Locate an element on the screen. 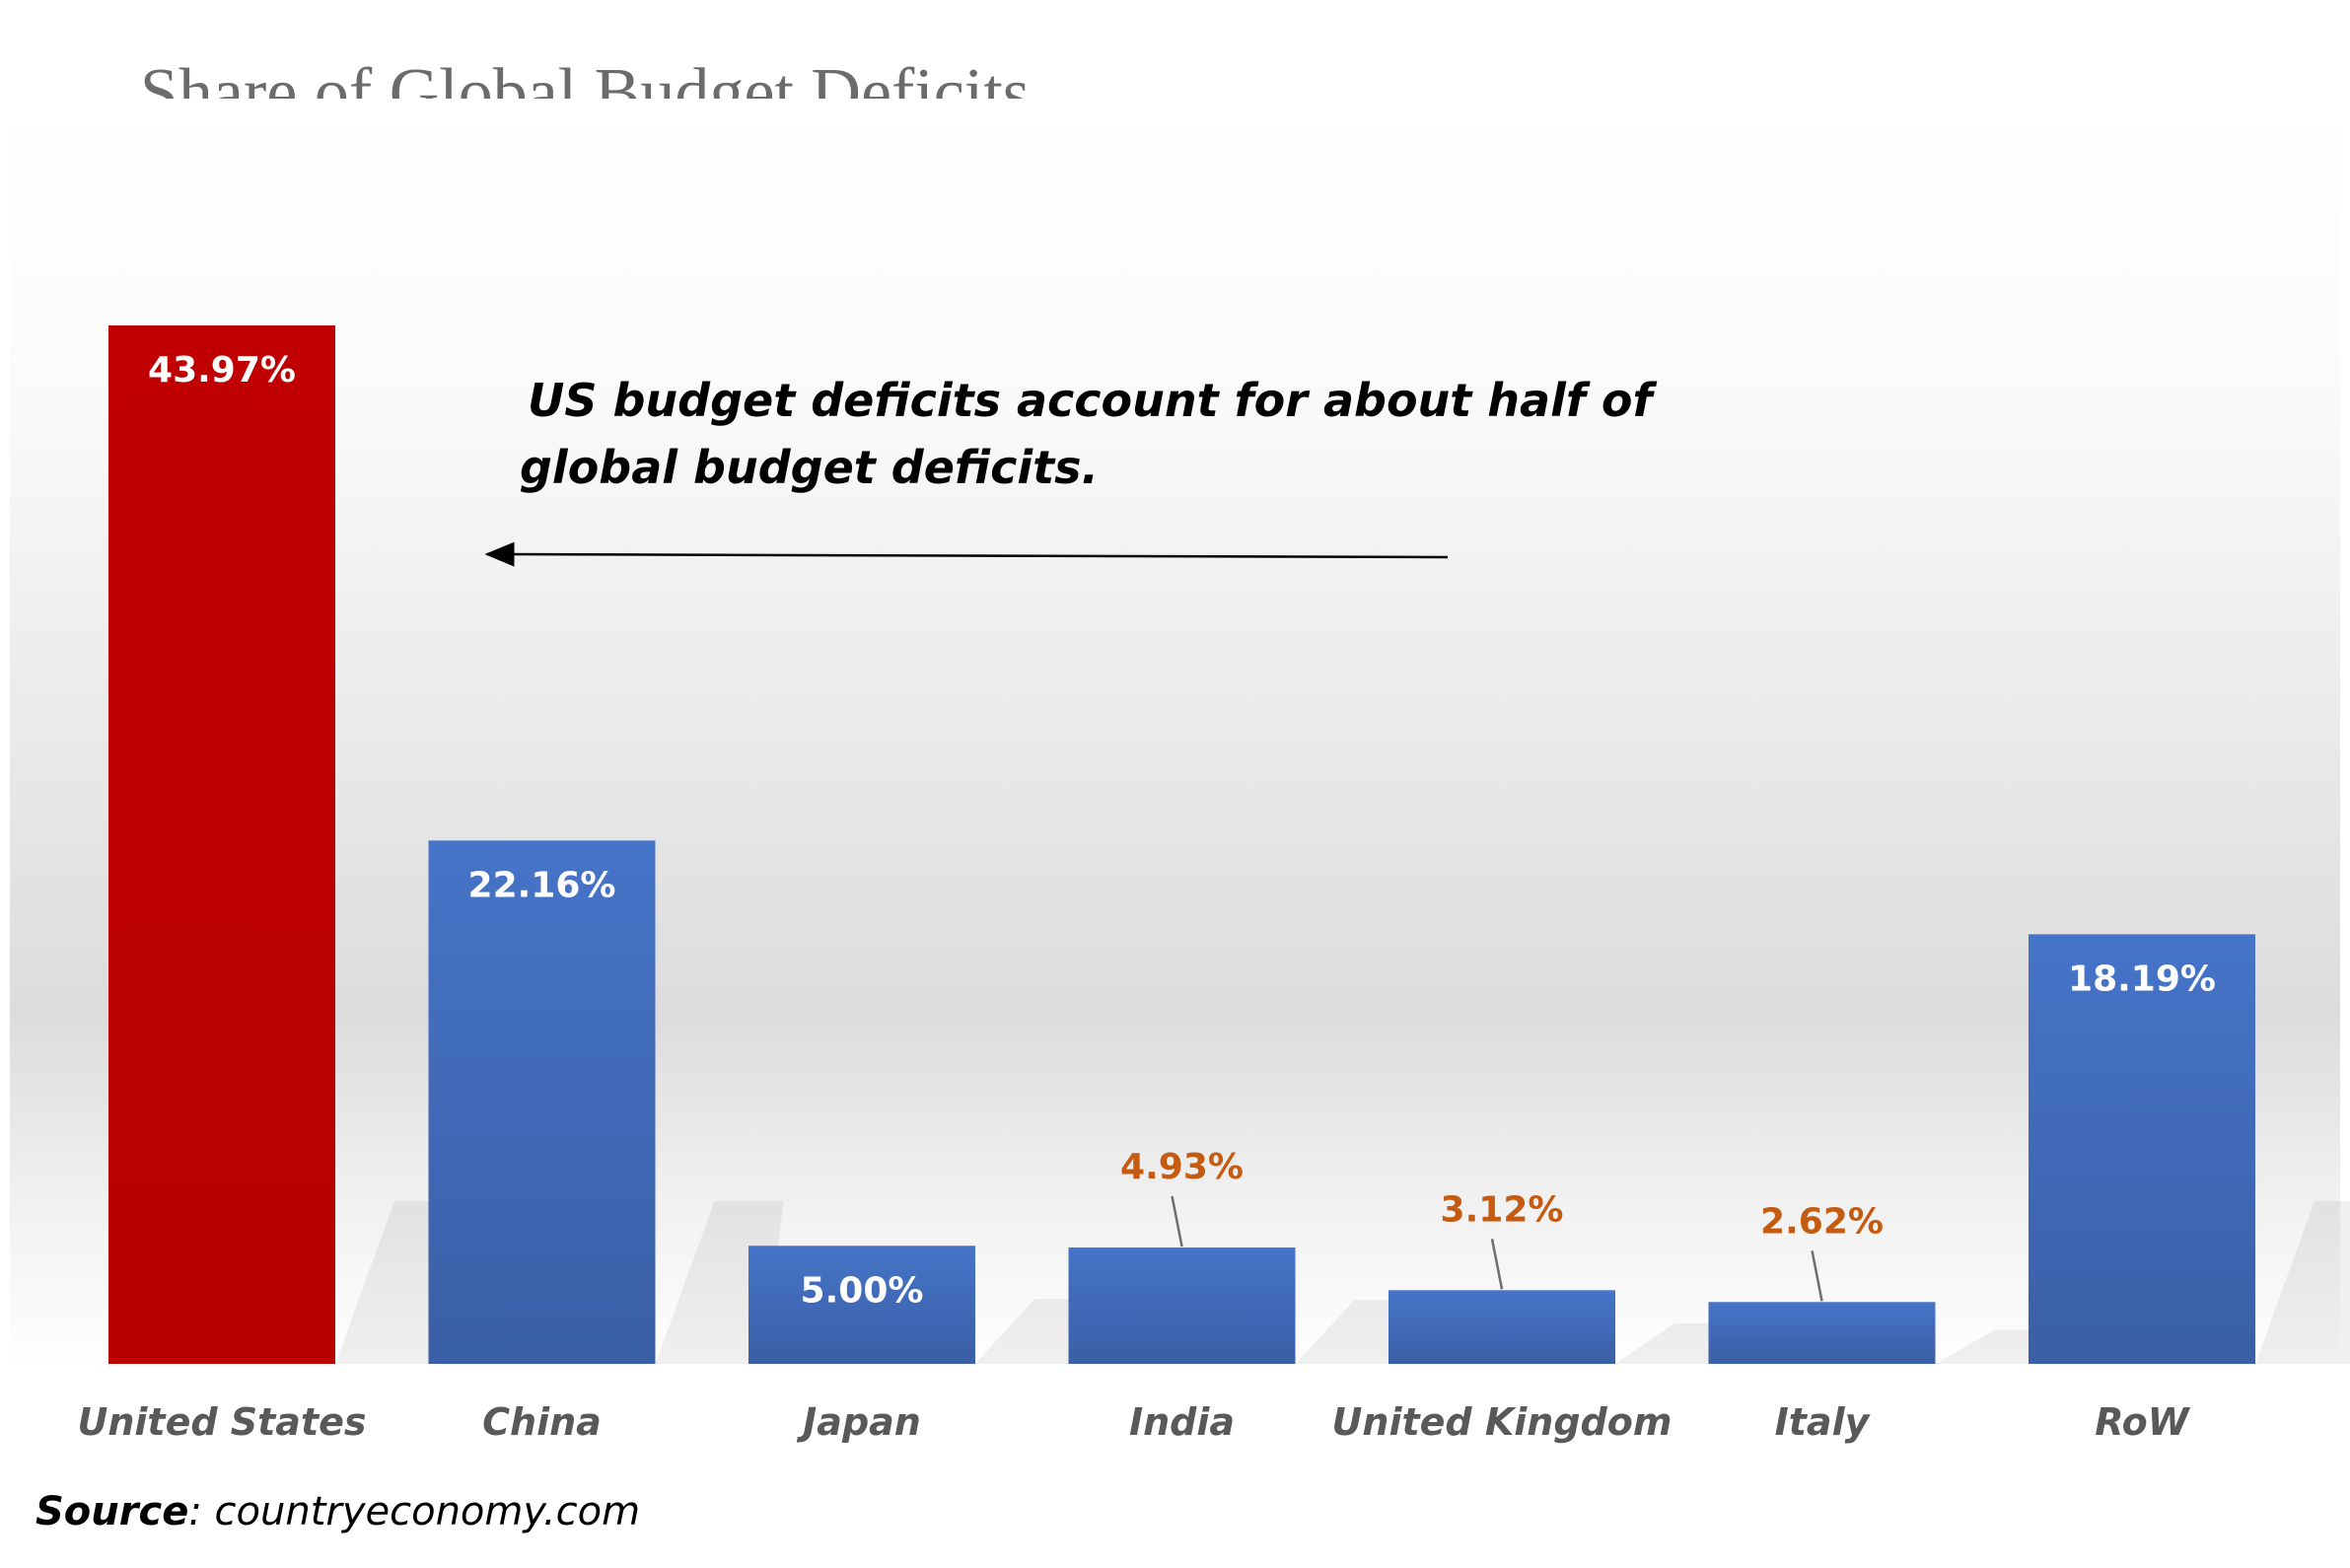 This screenshot has width=2350, height=1568. data-label-india: 4.93% is located at coordinates (1182, 1167).